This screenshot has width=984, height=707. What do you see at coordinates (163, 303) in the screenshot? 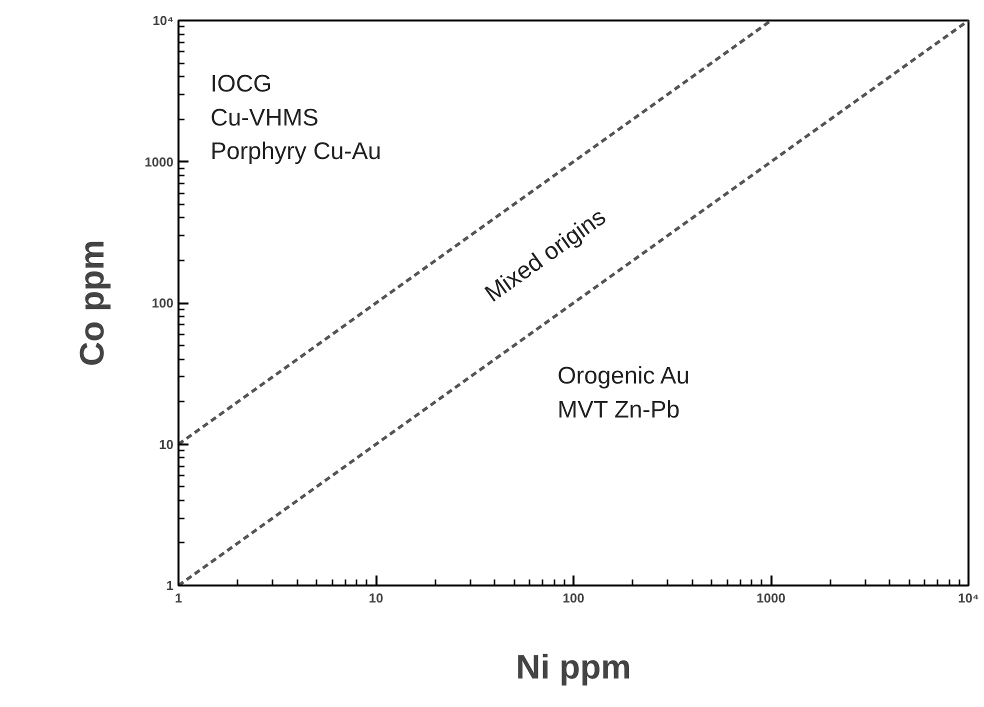
I see `y-tick-label: 100` at bounding box center [163, 303].